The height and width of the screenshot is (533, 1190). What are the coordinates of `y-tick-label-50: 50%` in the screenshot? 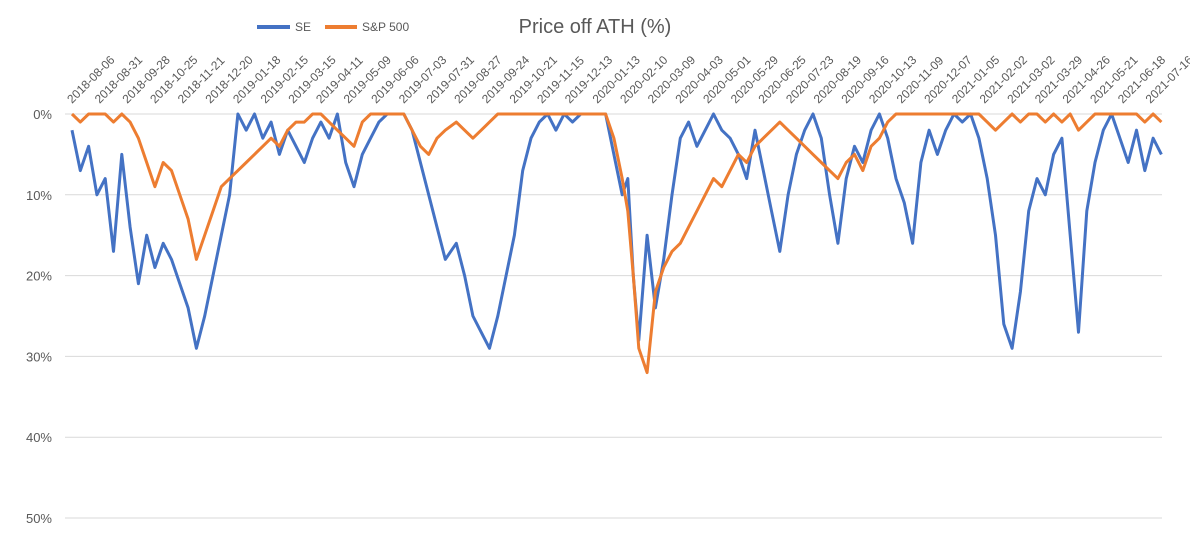 It's located at (39, 518).